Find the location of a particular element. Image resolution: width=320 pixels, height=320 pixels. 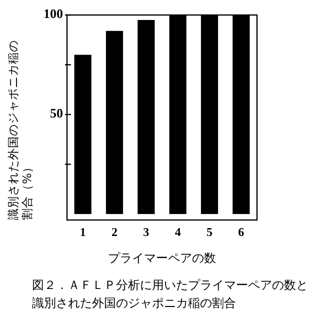

y-tick-label: 50 is located at coordinates (56, 113).